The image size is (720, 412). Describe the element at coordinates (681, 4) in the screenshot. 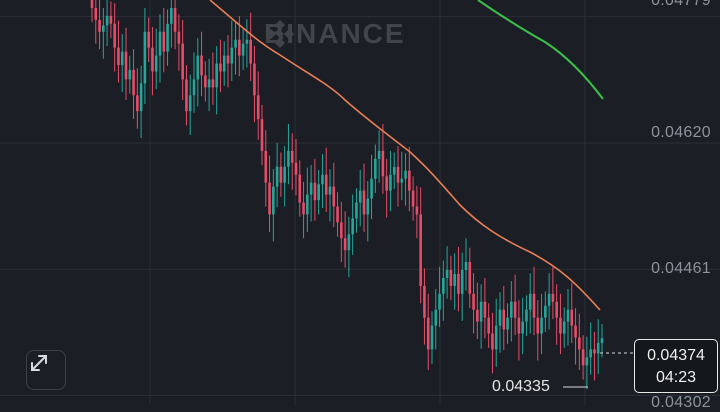

I see `price-axis-label: 0.04779` at that location.